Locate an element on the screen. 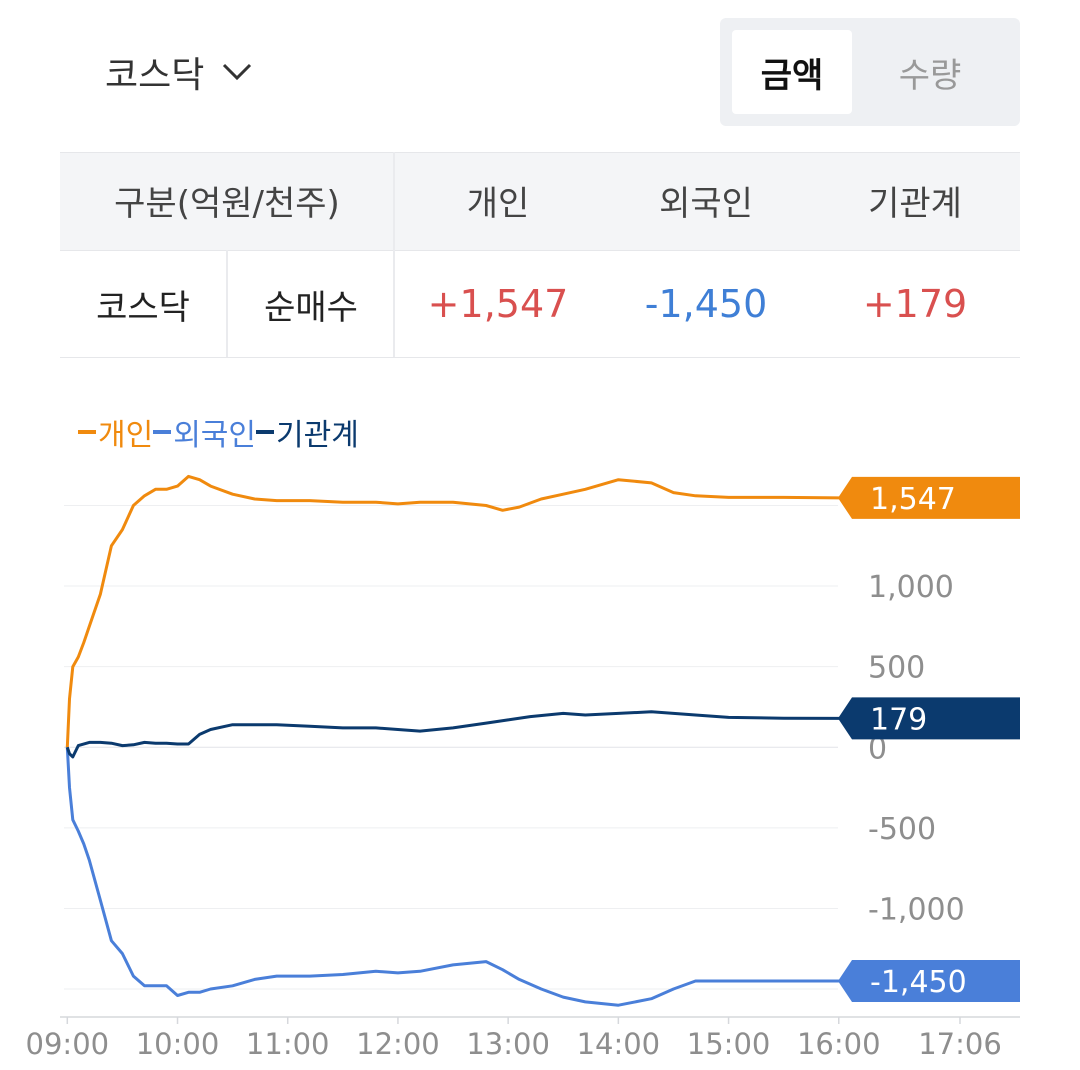  row-market: 코스닥 is located at coordinates (143, 307).